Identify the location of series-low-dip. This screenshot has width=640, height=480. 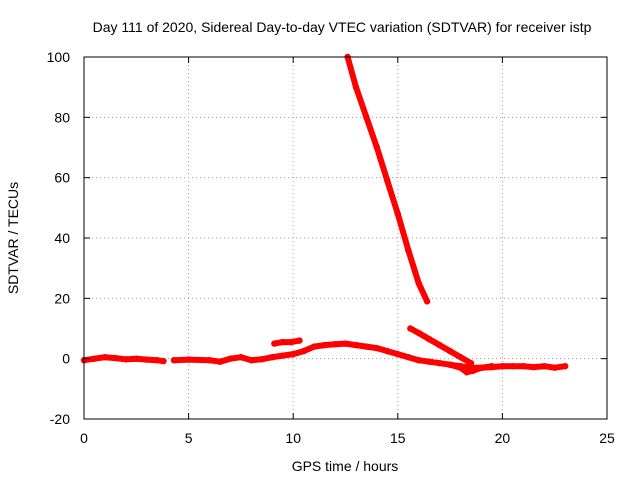
(471, 368).